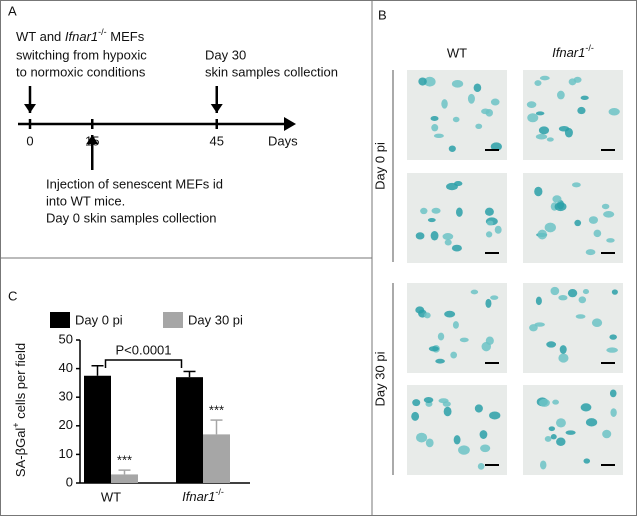 Image resolution: width=637 pixels, height=516 pixels. What do you see at coordinates (134, 183) in the screenshot?
I see `note: Injection of senescent MEFs id` at bounding box center [134, 183].